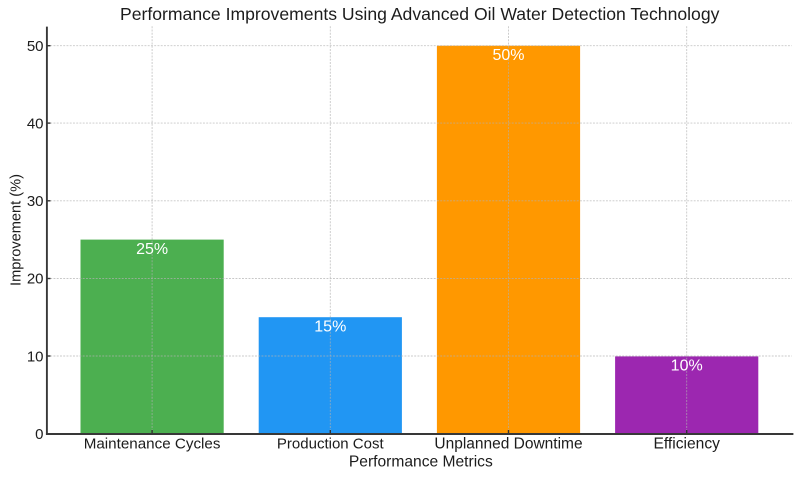 Image resolution: width=800 pixels, height=477 pixels. What do you see at coordinates (687, 366) in the screenshot?
I see `svg-text: 10%` at bounding box center [687, 366].